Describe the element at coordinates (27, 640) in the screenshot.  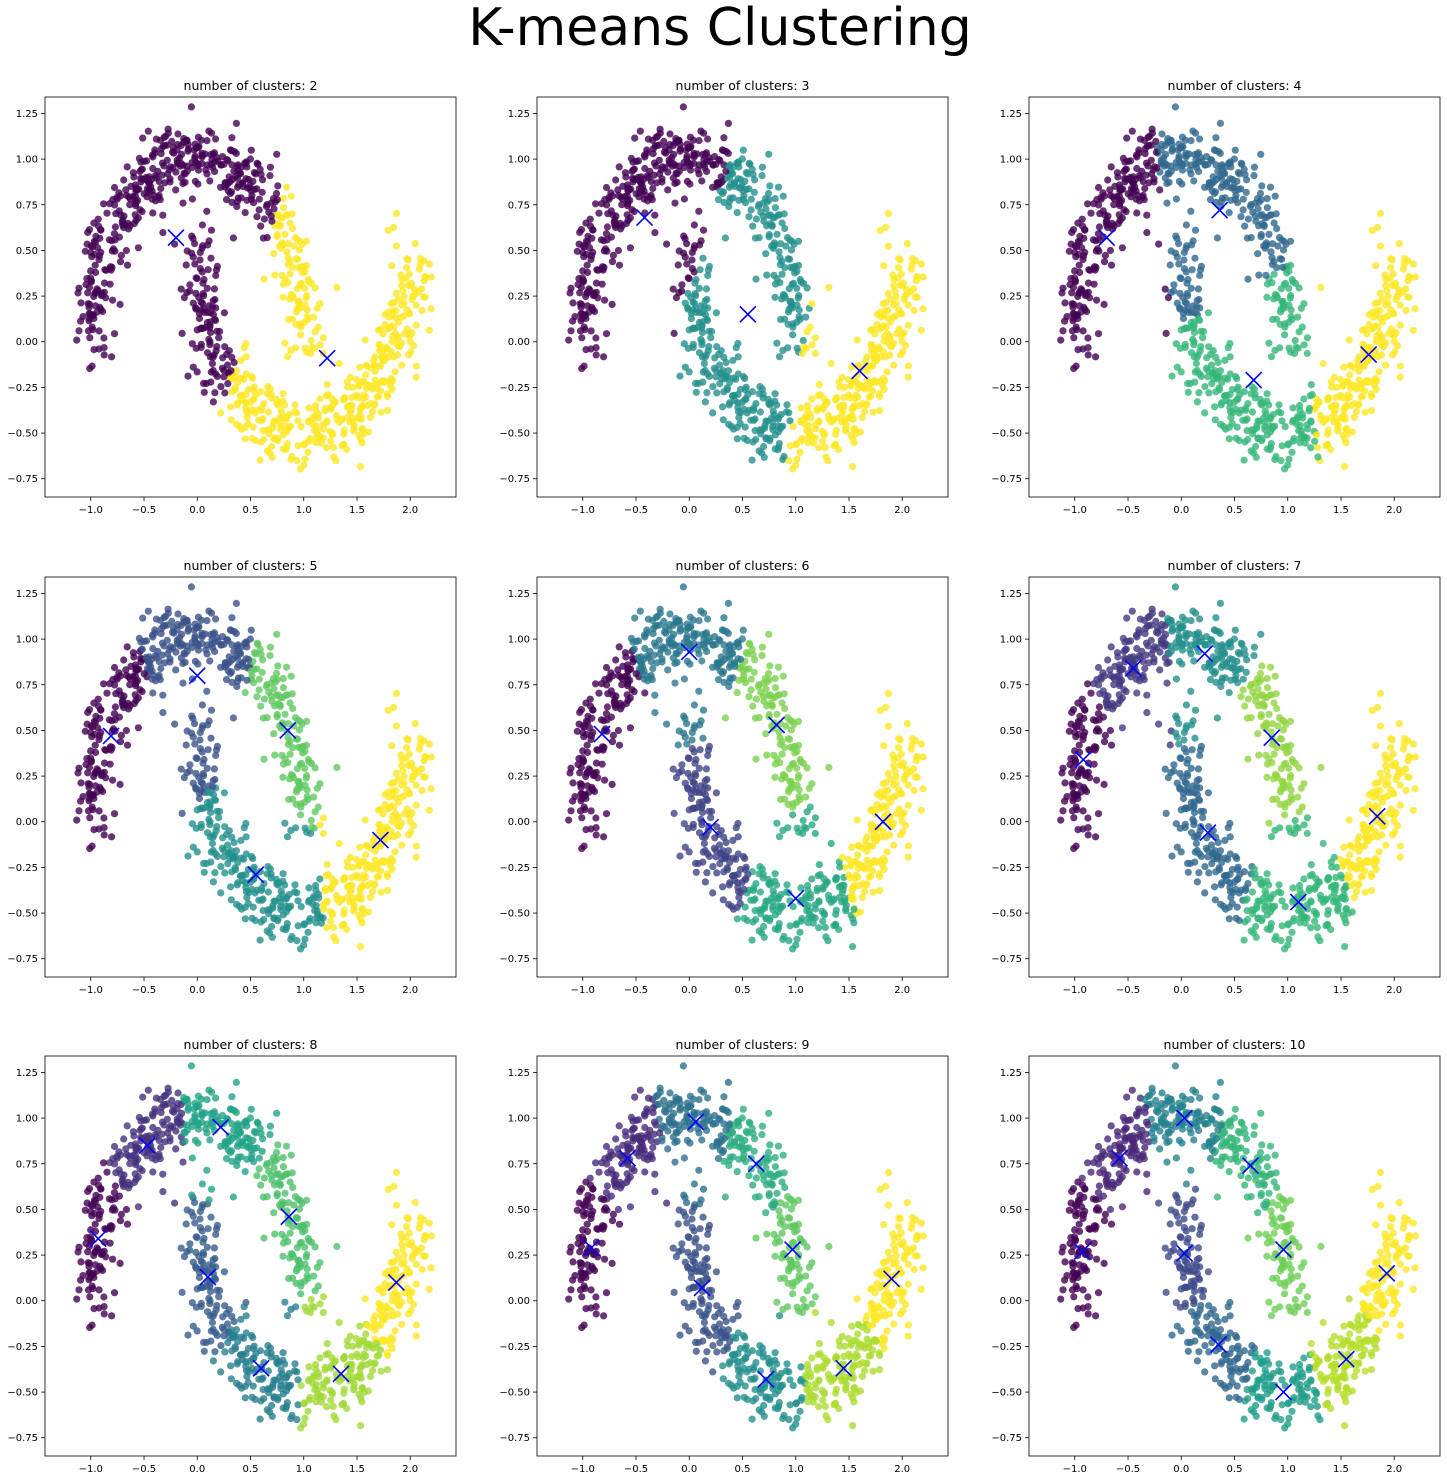
I see `y-tick-label: 1.00` at that location.